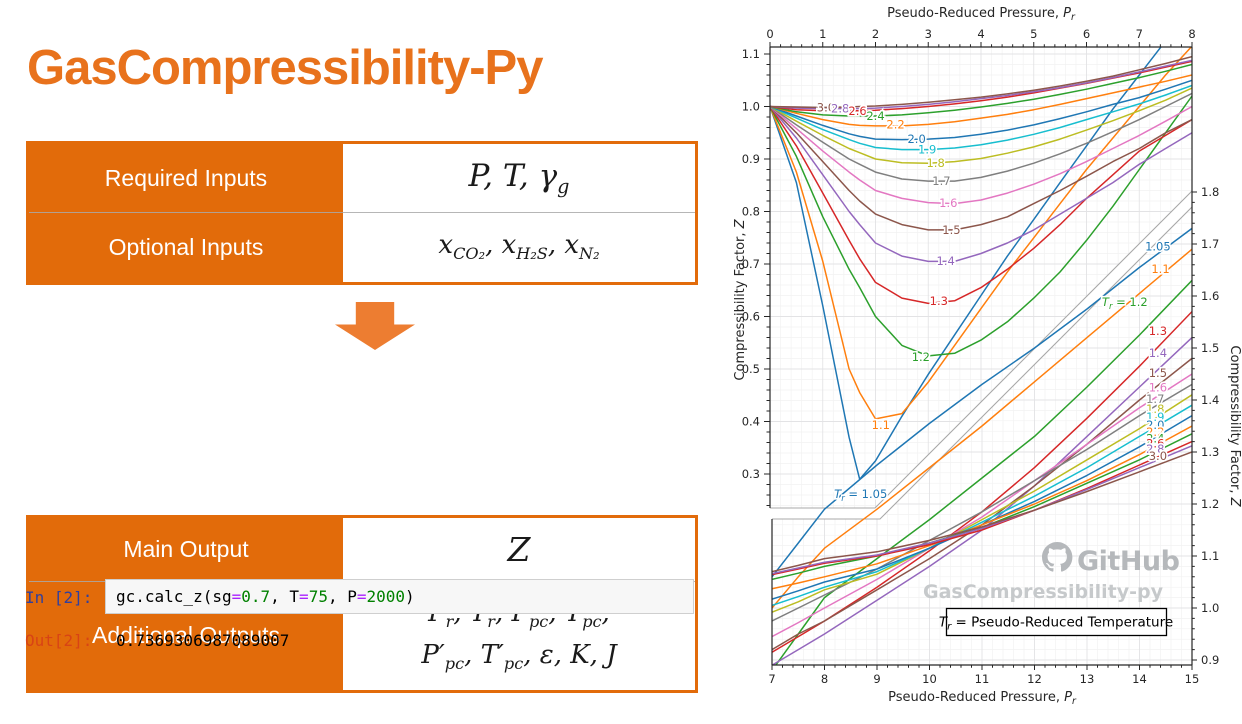  I want to click on required-inputs-value: P, T, γg, so click(519, 178).